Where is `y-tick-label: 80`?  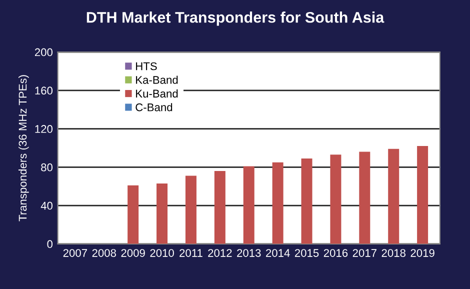 y-tick-label: 80 is located at coordinates (47, 167).